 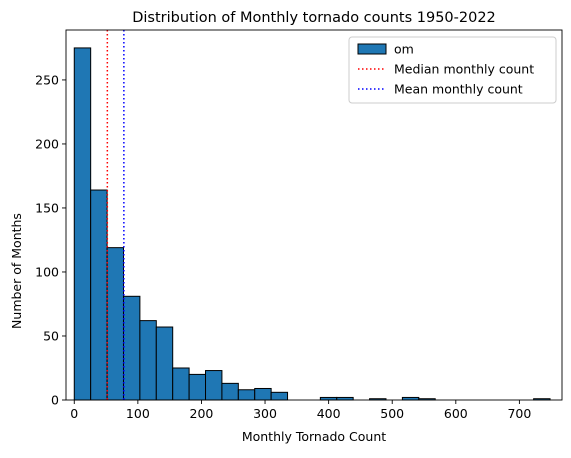 I want to click on y-tick-label: 100, so click(x=47, y=271).